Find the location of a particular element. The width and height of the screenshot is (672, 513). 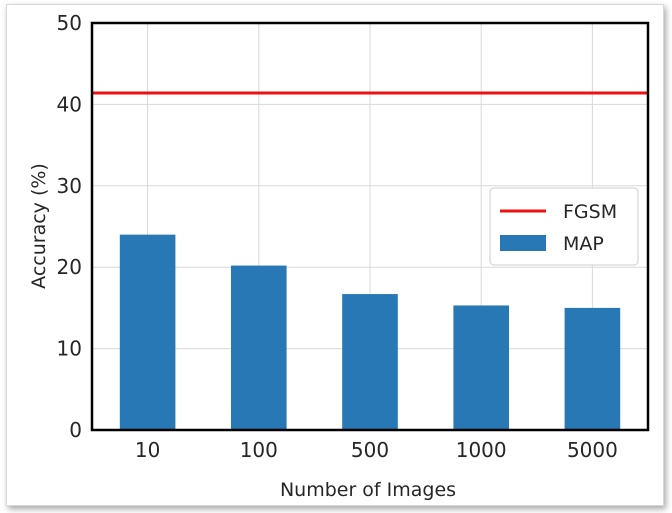

x-tick-labels: 10 100 500 1000 5000 is located at coordinates (376, 450).